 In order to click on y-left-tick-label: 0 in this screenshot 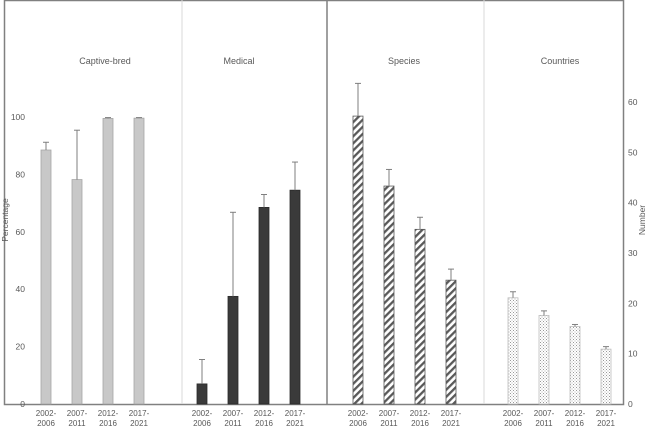, I will do `click(22, 404)`.